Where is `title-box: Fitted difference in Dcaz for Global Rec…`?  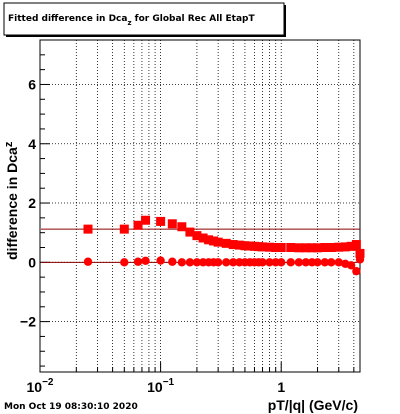
title-box: Fitted difference in Dcaz for Global Rec… is located at coordinates (144, 19).